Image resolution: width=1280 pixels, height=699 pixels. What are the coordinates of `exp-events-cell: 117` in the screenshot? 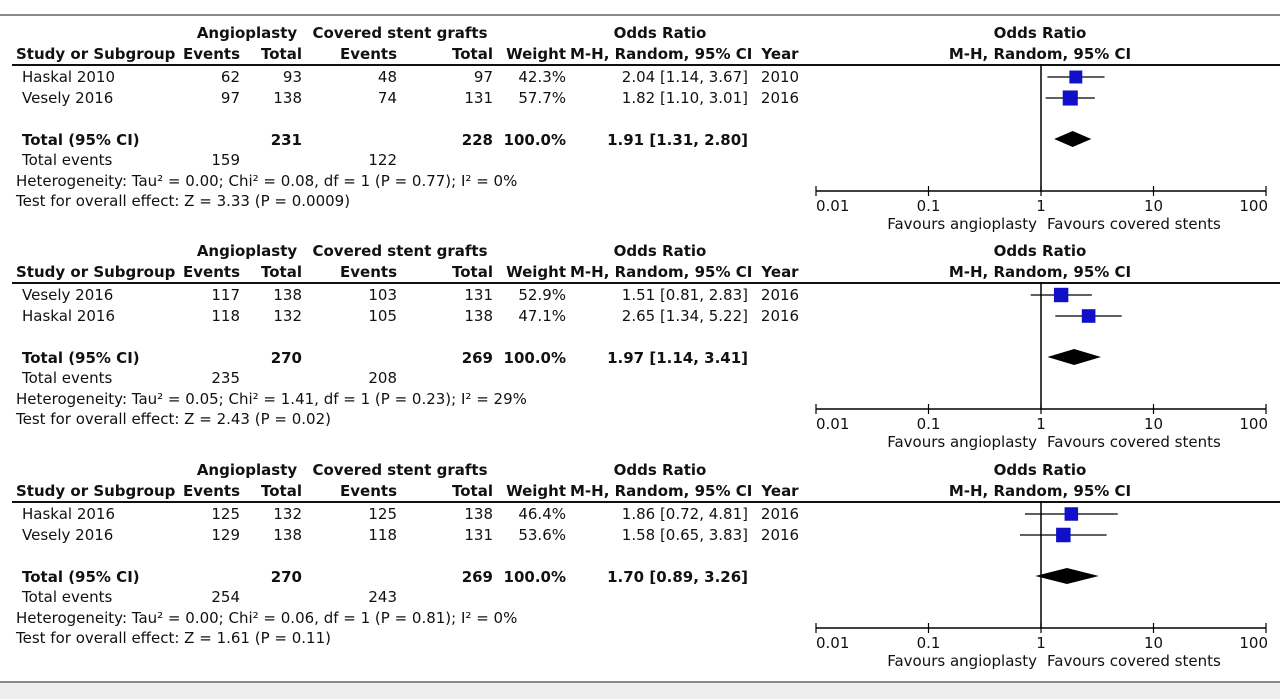 It's located at (225, 295).